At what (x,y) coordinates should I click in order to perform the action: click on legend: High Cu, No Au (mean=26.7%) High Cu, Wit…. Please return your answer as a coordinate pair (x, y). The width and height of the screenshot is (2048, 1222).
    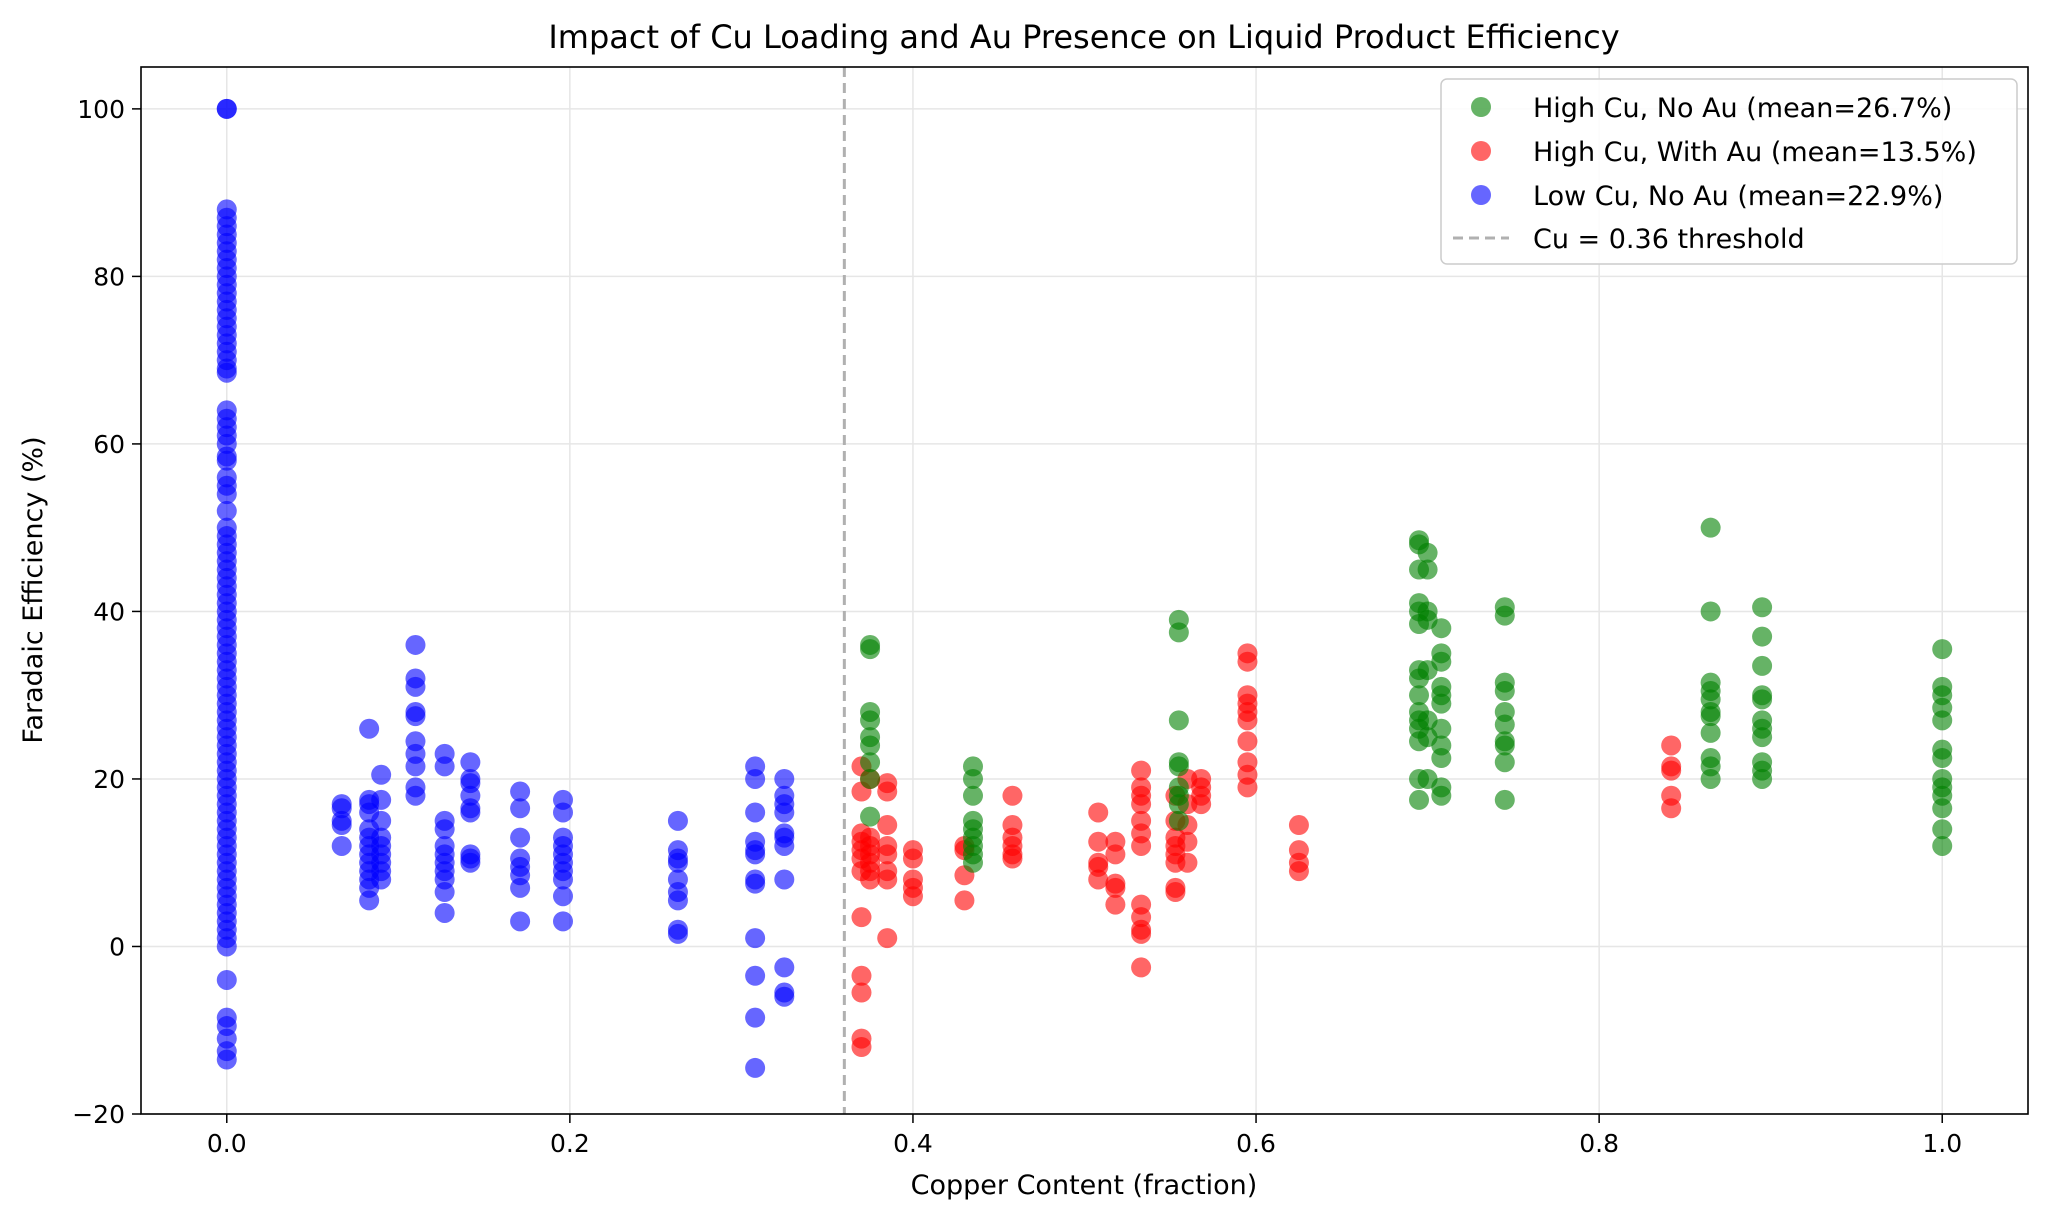
    Looking at the image, I should click on (1729, 171).